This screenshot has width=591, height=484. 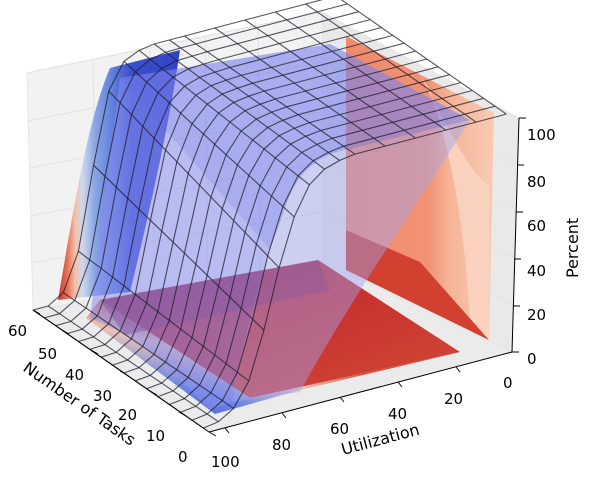 I want to click on percent-tick: 80, so click(x=531, y=177).